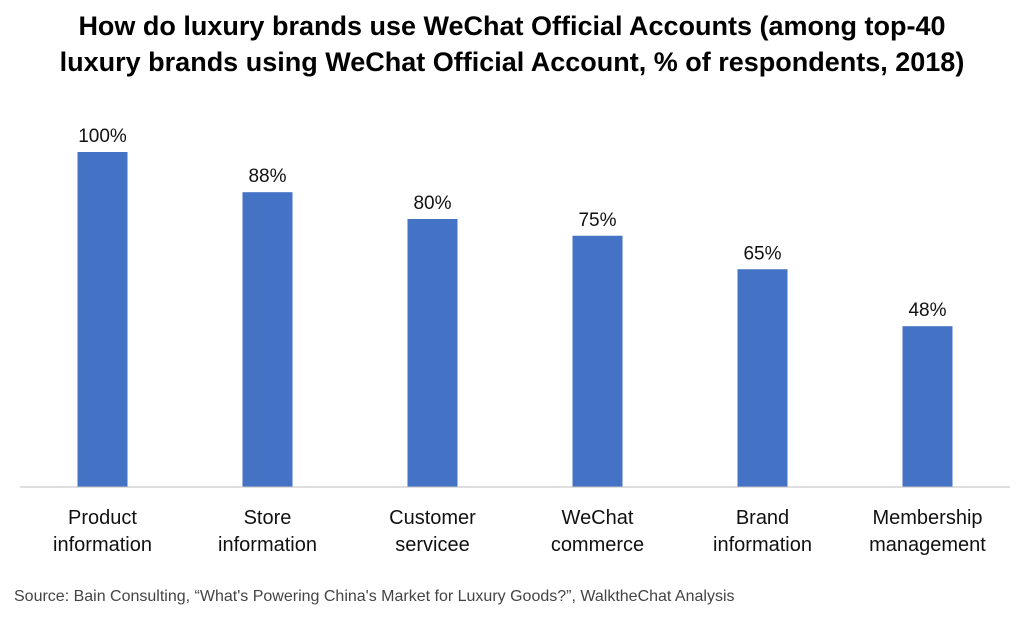 This screenshot has width=1024, height=621. I want to click on data-label-3: 75%, so click(597, 220).